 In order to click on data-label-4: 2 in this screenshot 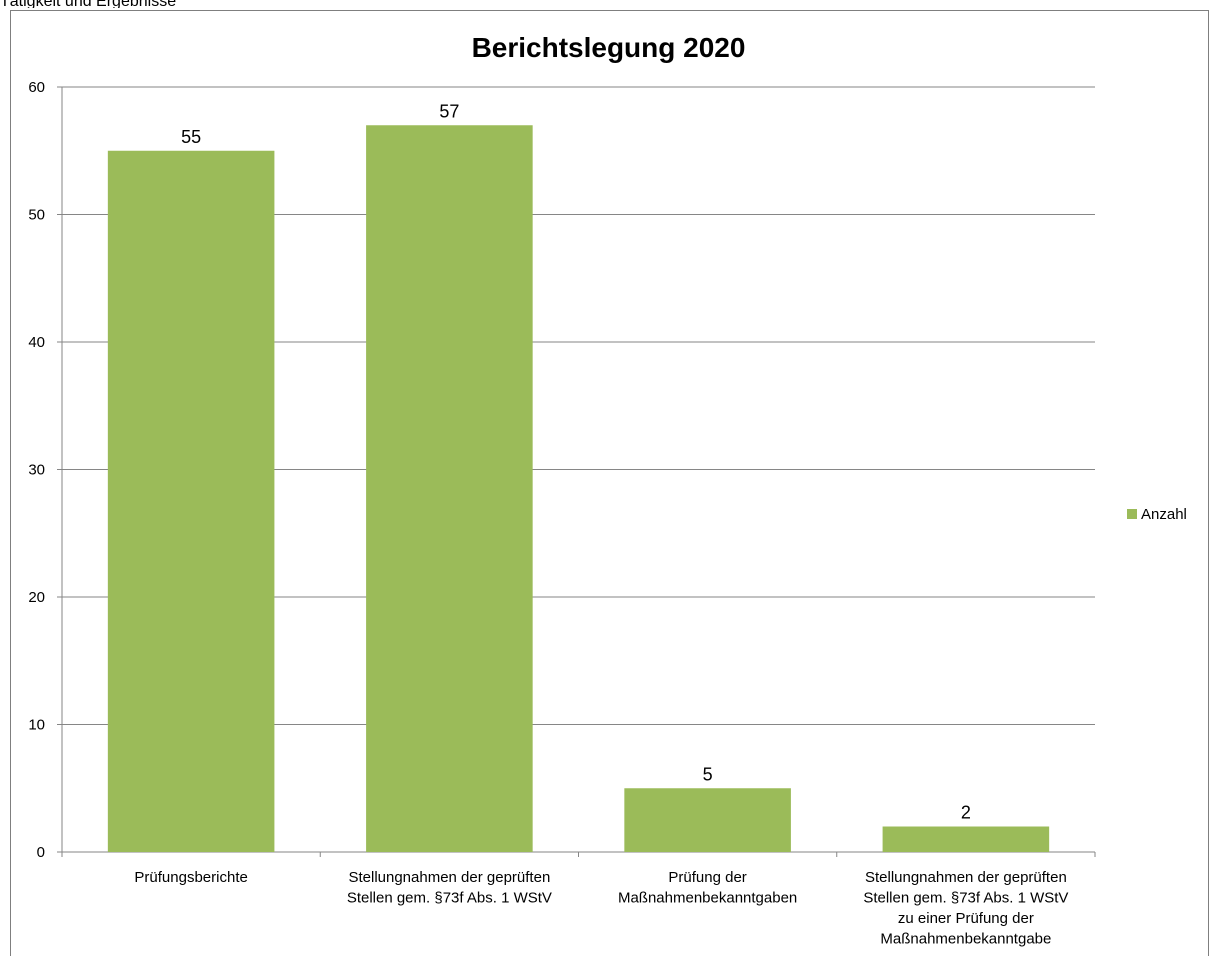, I will do `click(966, 813)`.